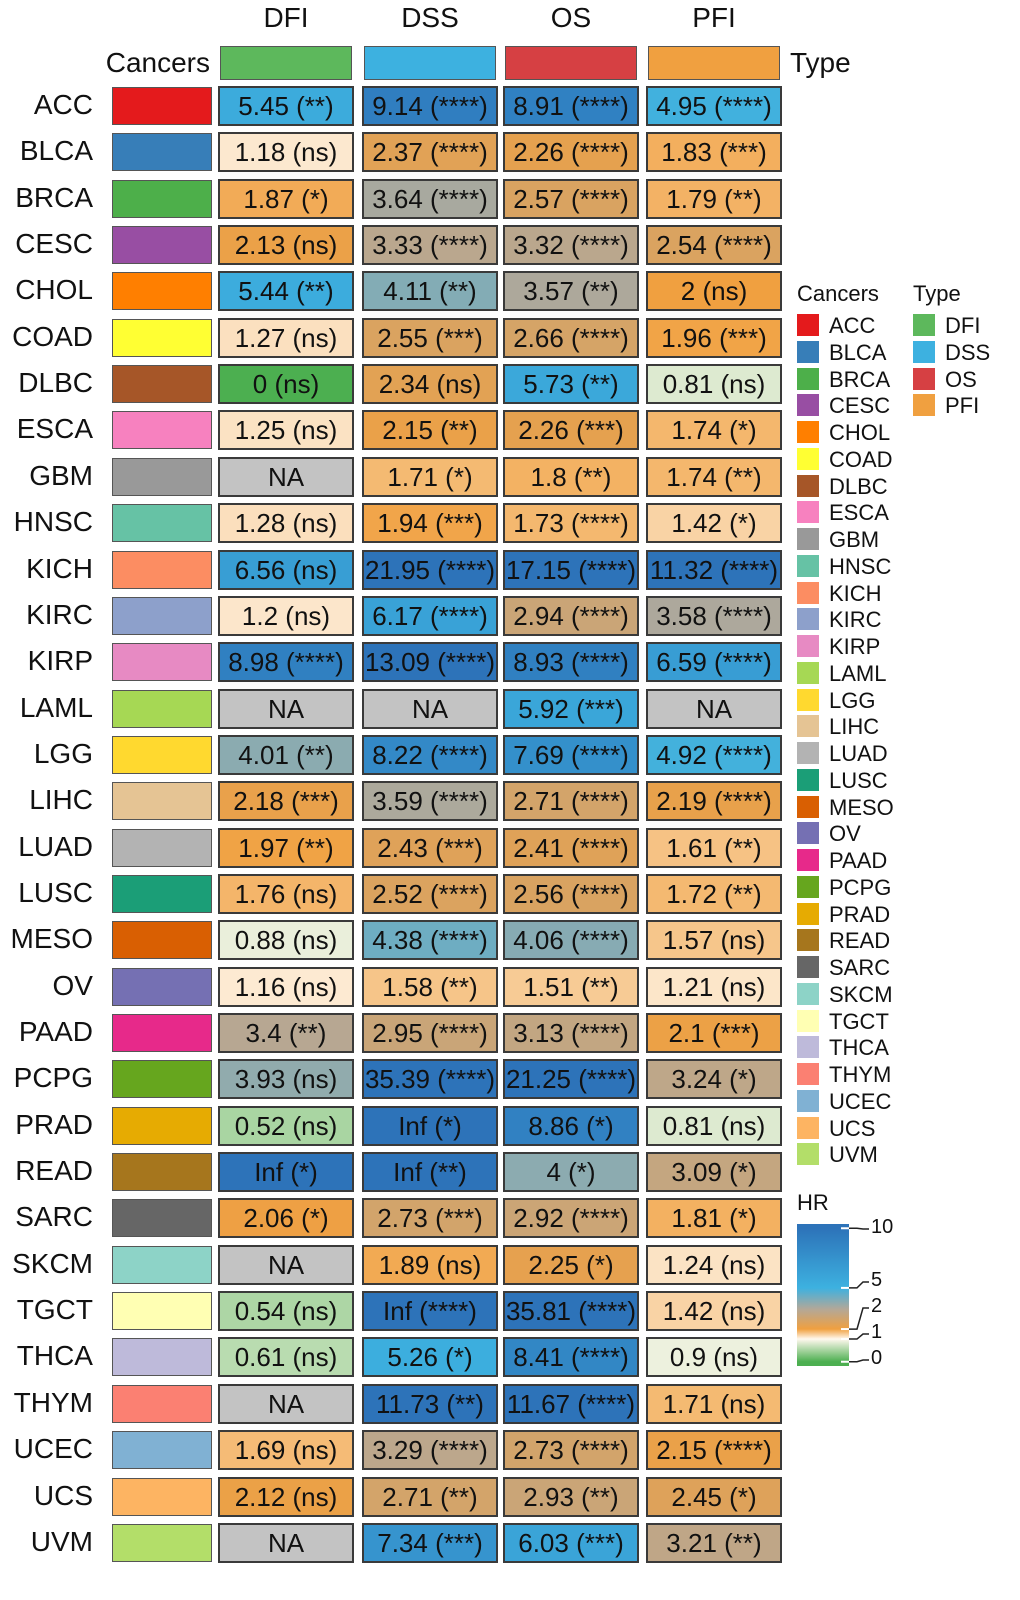  Describe the element at coordinates (162, 291) in the screenshot. I see `cancer-strip-chol` at that location.